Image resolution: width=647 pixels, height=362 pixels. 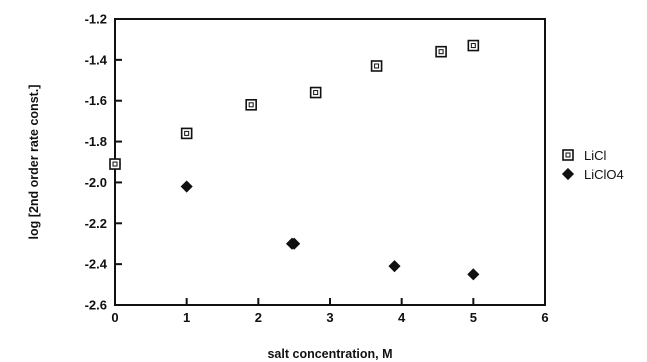 I want to click on y-tick-label: -1.2, so click(x=96, y=19).